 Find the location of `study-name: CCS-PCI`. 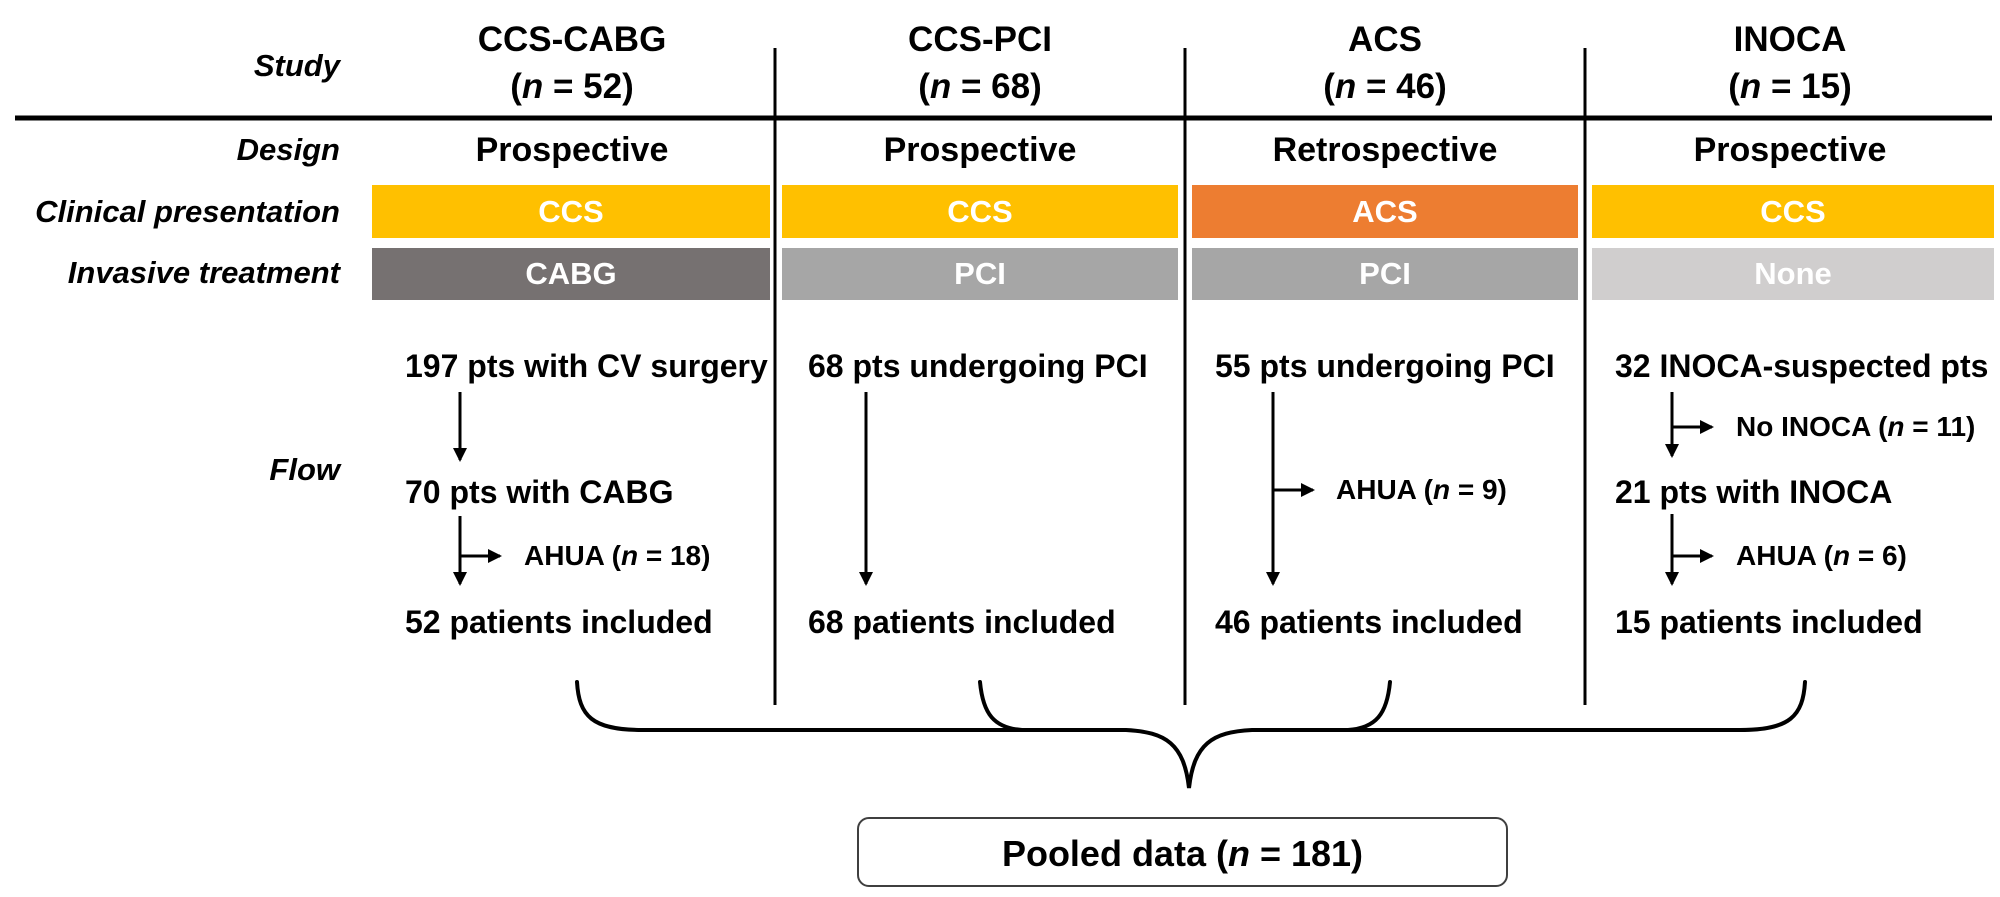

study-name: CCS-PCI is located at coordinates (980, 39).